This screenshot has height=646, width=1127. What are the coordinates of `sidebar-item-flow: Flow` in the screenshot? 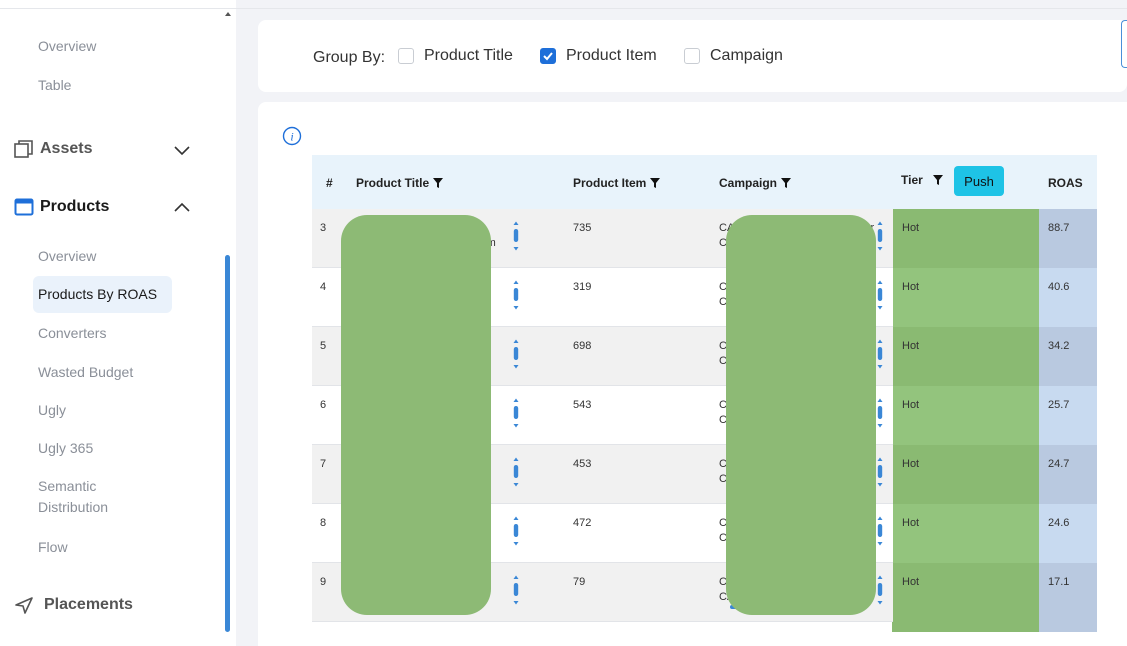 It's located at (53, 547).